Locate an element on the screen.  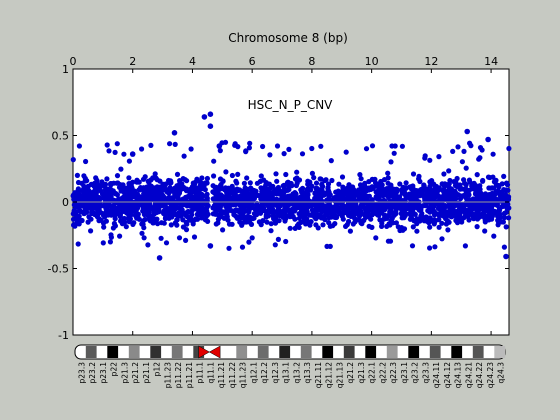
band-label: p11.1 is located at coordinates (200, 373).